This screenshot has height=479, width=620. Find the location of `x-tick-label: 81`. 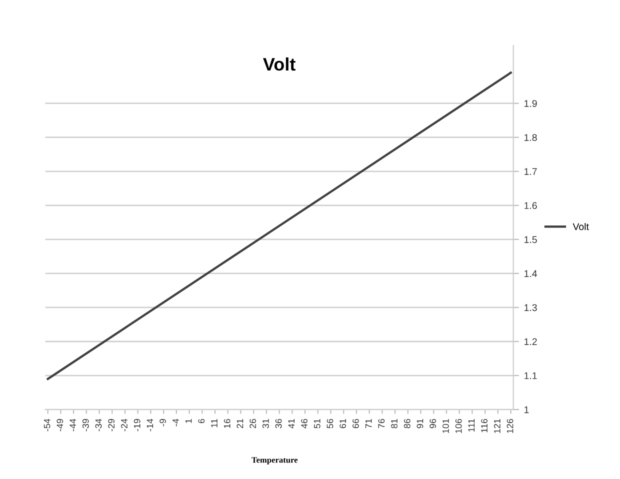

x-tick-label: 81 is located at coordinates (394, 423).